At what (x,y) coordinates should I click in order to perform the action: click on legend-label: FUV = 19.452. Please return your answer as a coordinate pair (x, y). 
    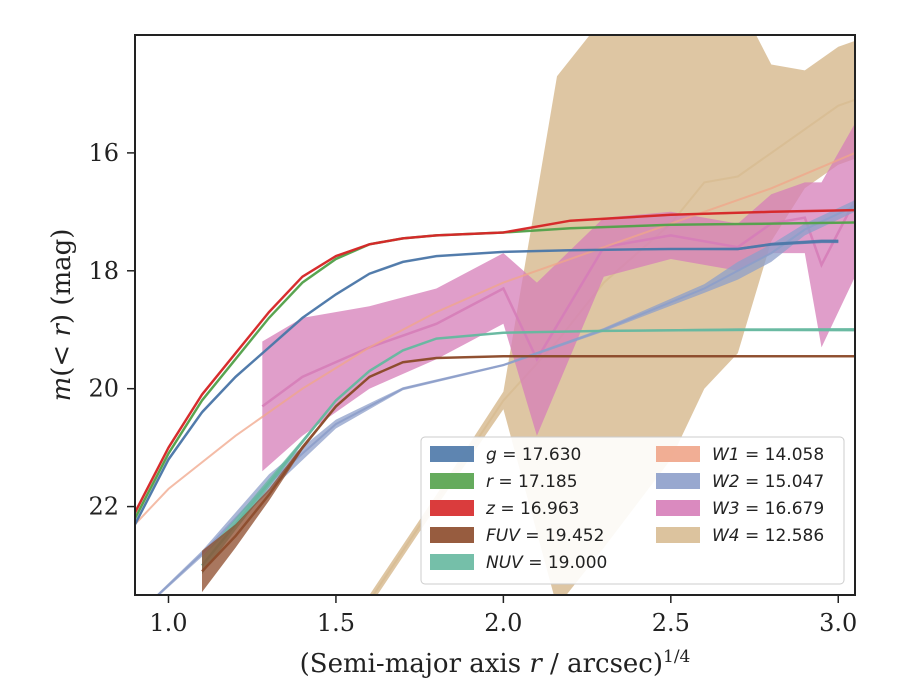
    Looking at the image, I should click on (545, 536).